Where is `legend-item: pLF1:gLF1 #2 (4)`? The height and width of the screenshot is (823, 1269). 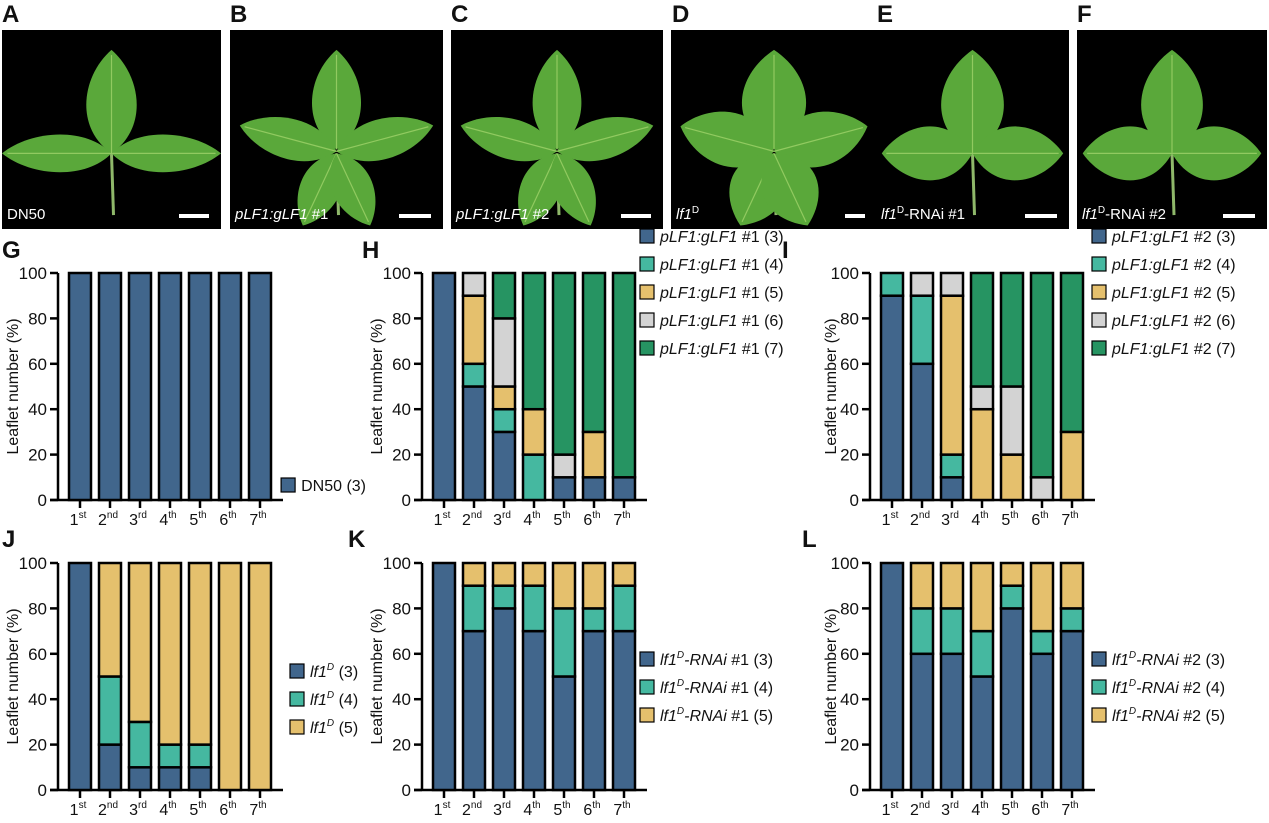 legend-item: pLF1:gLF1 #2 (4) is located at coordinates (1163, 265).